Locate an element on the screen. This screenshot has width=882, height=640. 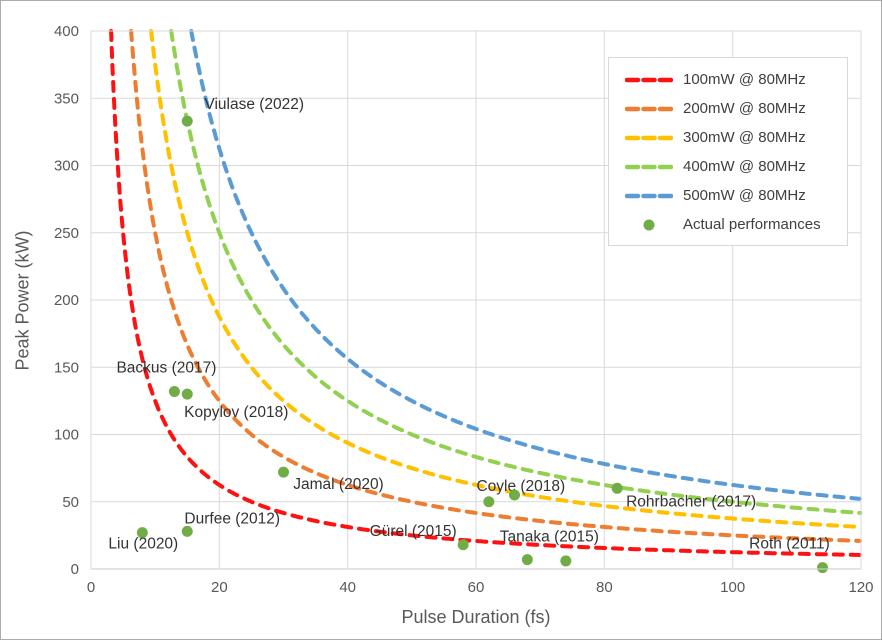
y-tick-label: 50 is located at coordinates (70, 502).